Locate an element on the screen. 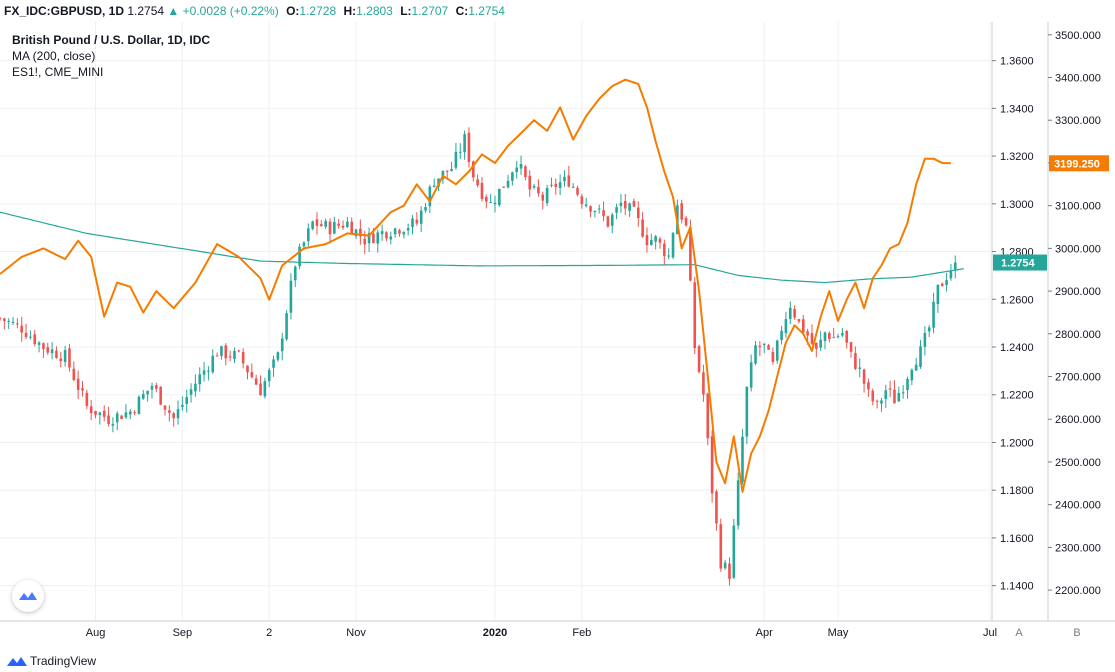 Image resolution: width=1115 pixels, height=672 pixels. legend-ma: MA (200, close) is located at coordinates (54, 56).